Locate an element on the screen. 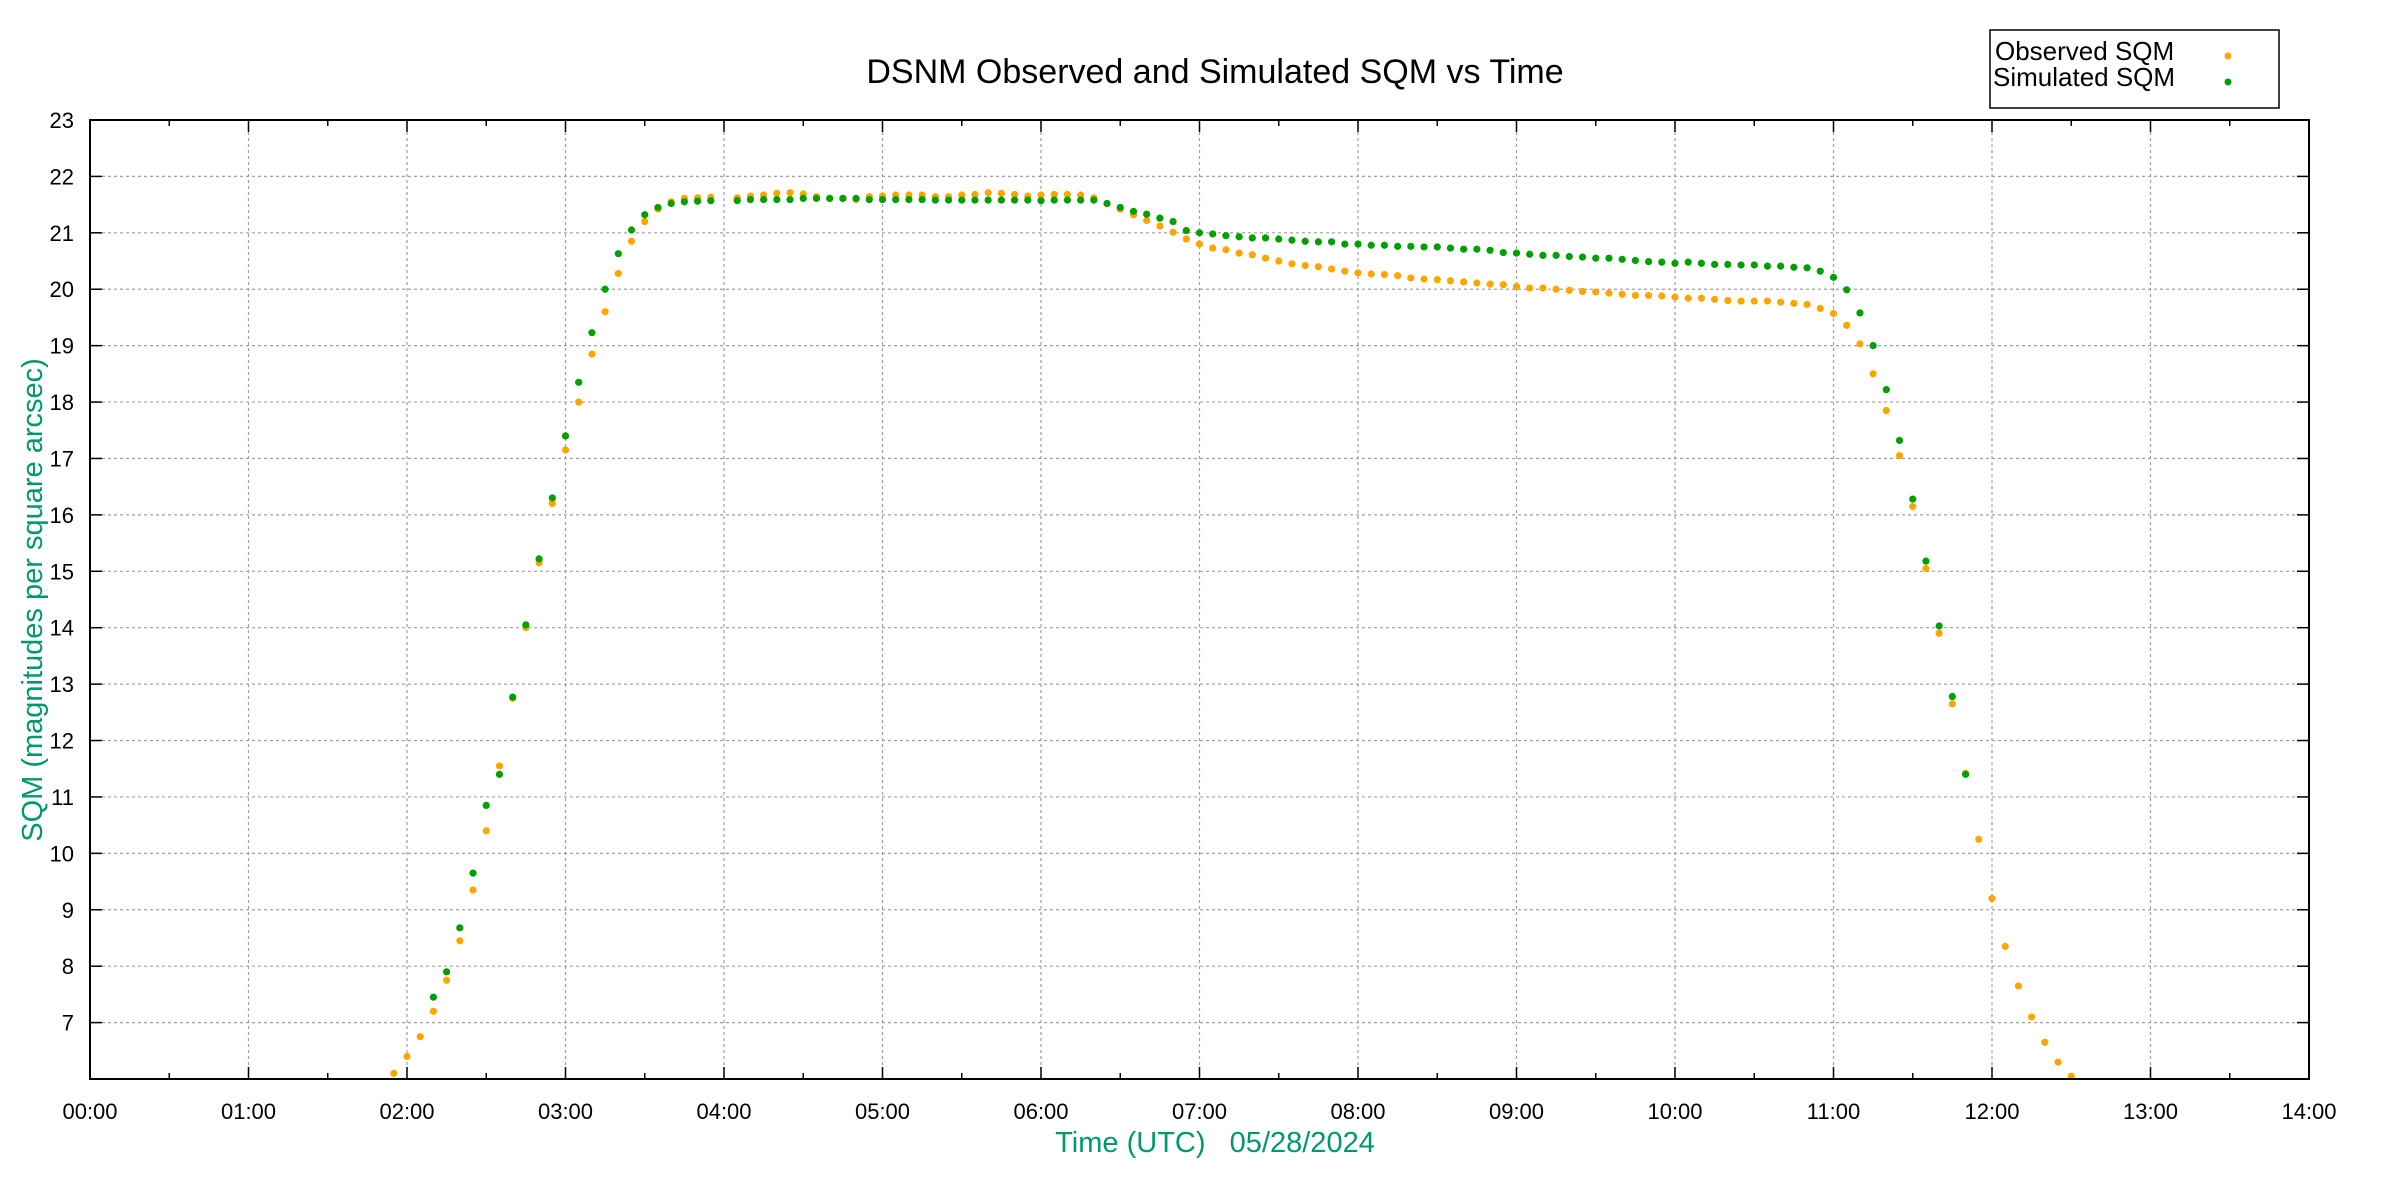 This screenshot has height=1200, width=2400. y-tick-label: 20 is located at coordinates (62, 289).